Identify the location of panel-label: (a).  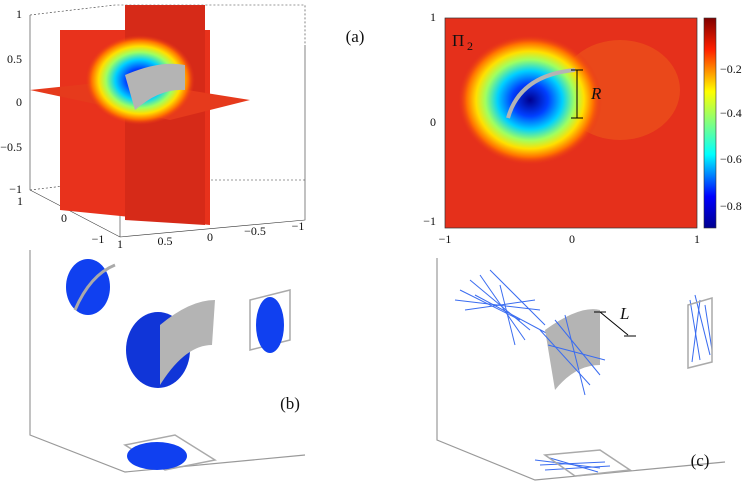
(355, 36).